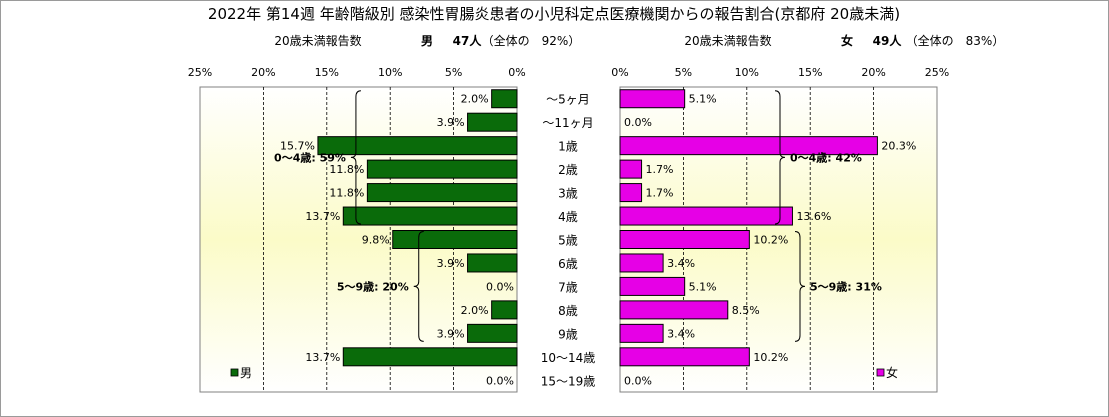  I want to click on left-count: 47人, so click(468, 40).